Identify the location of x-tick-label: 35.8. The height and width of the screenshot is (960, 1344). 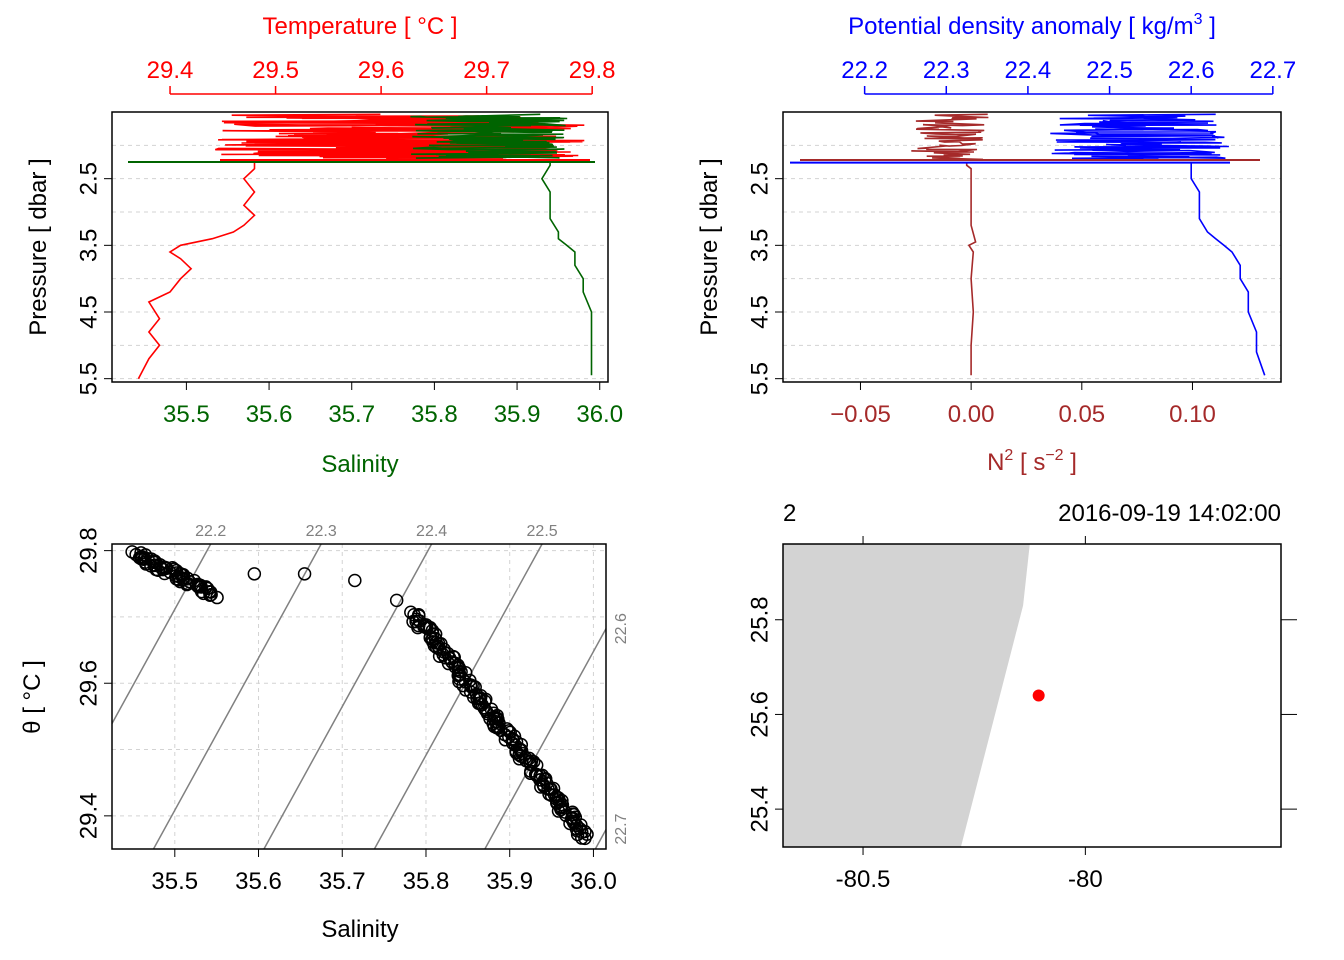
(426, 881).